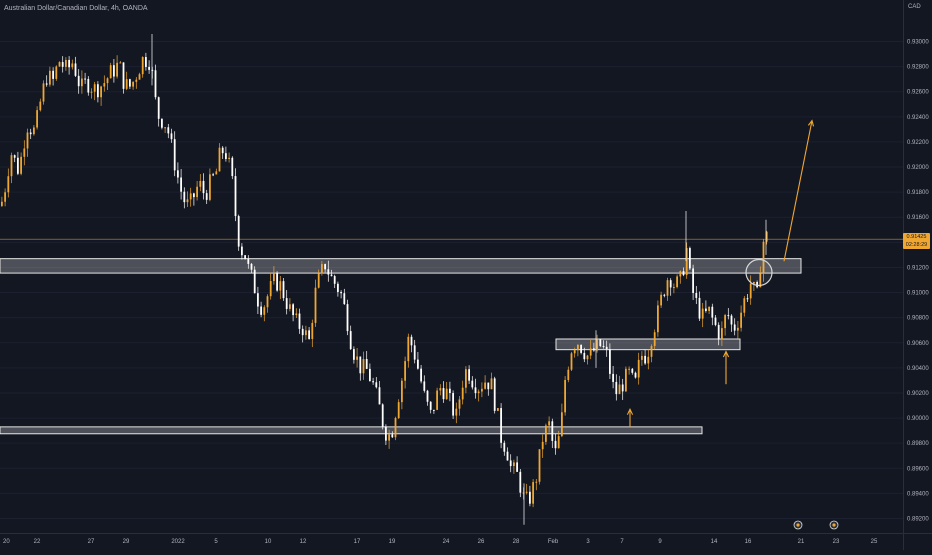 This screenshot has height=555, width=932. I want to click on target-arrow, so click(799, 190).